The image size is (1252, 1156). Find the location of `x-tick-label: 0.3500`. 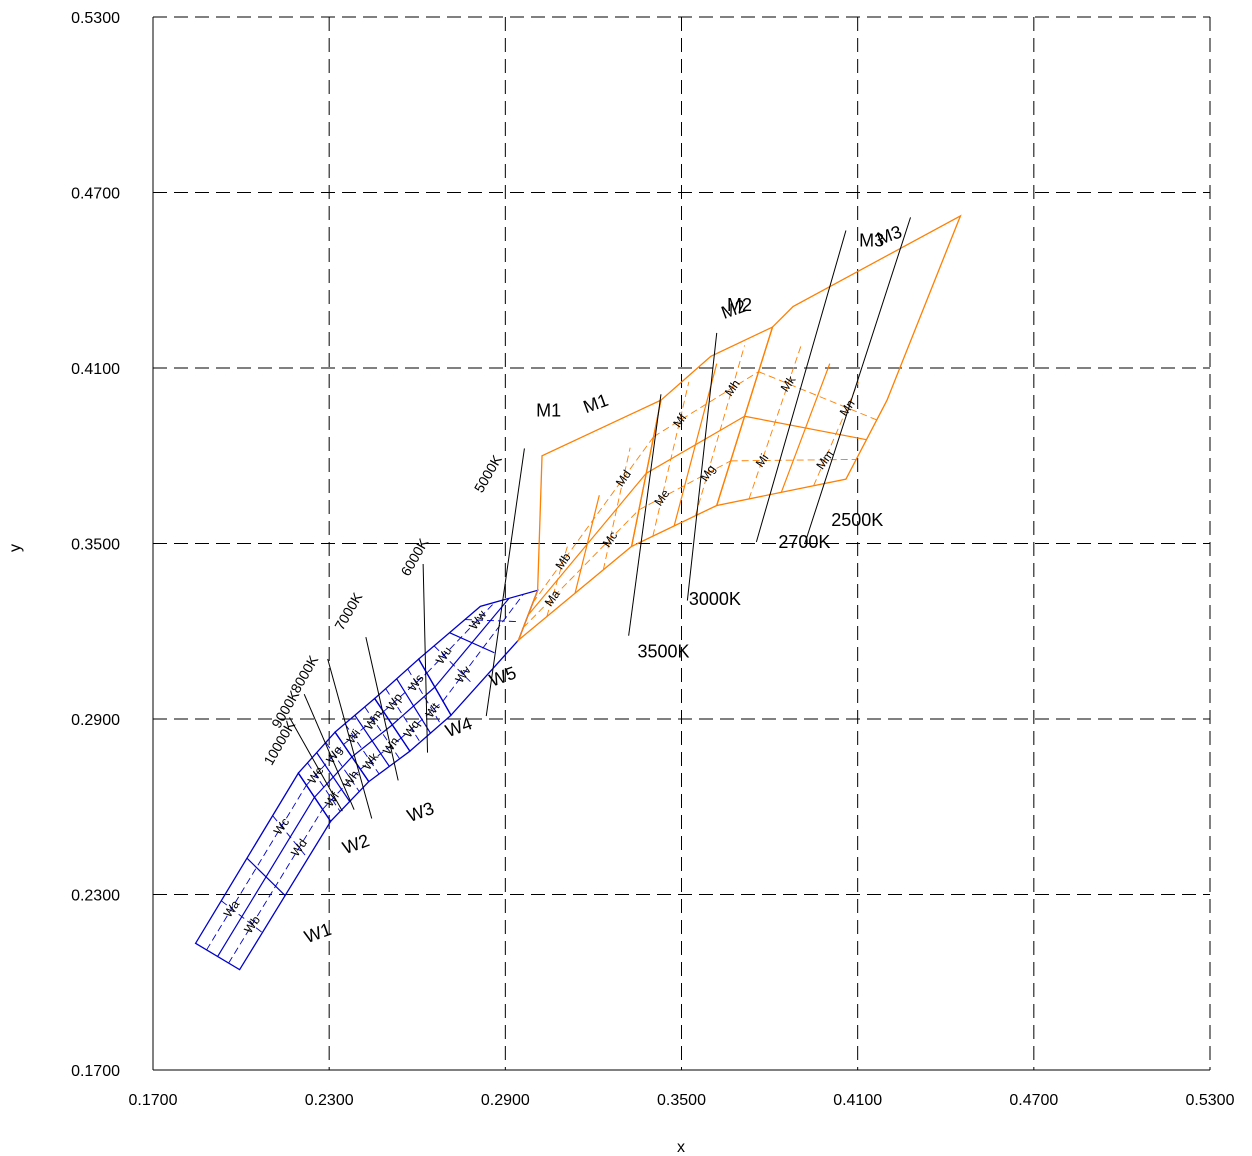

x-tick-label: 0.3500 is located at coordinates (681, 1100).